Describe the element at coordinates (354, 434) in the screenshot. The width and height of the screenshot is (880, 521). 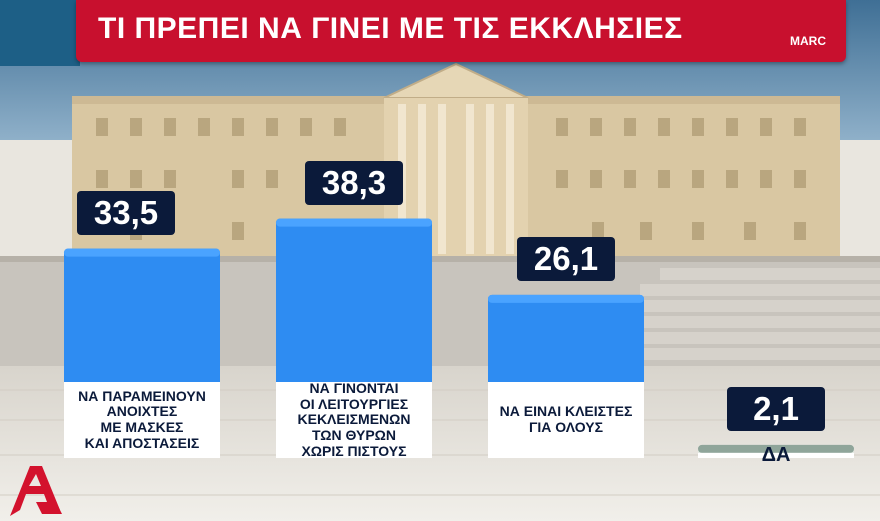
I see `category-label-line: ΤΩΝ ΘΥΡΩΝ` at that location.